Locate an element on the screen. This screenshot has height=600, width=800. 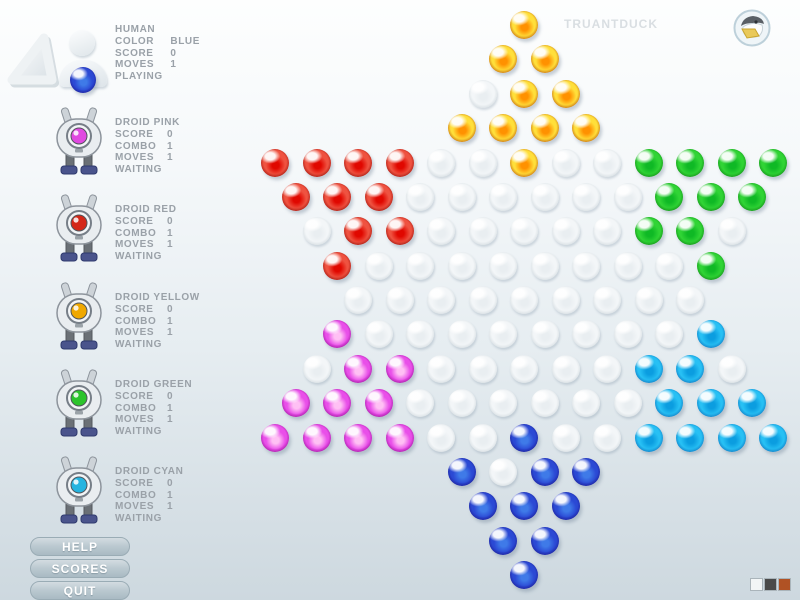
scores-button: SCORES is located at coordinates (80, 568).